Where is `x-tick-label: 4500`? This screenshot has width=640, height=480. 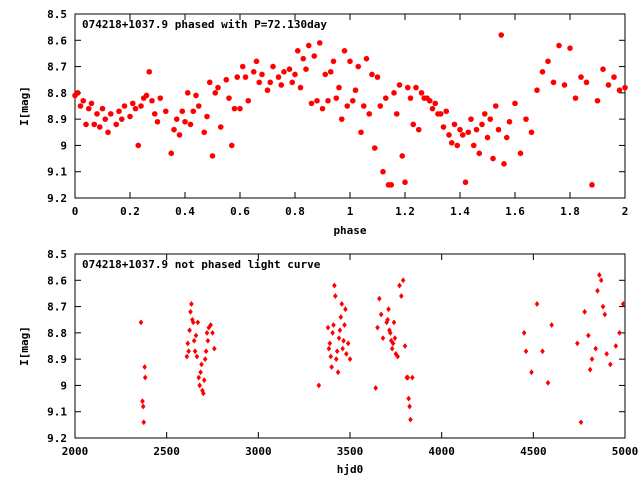
x-tick-label: 4500 is located at coordinates (533, 451).